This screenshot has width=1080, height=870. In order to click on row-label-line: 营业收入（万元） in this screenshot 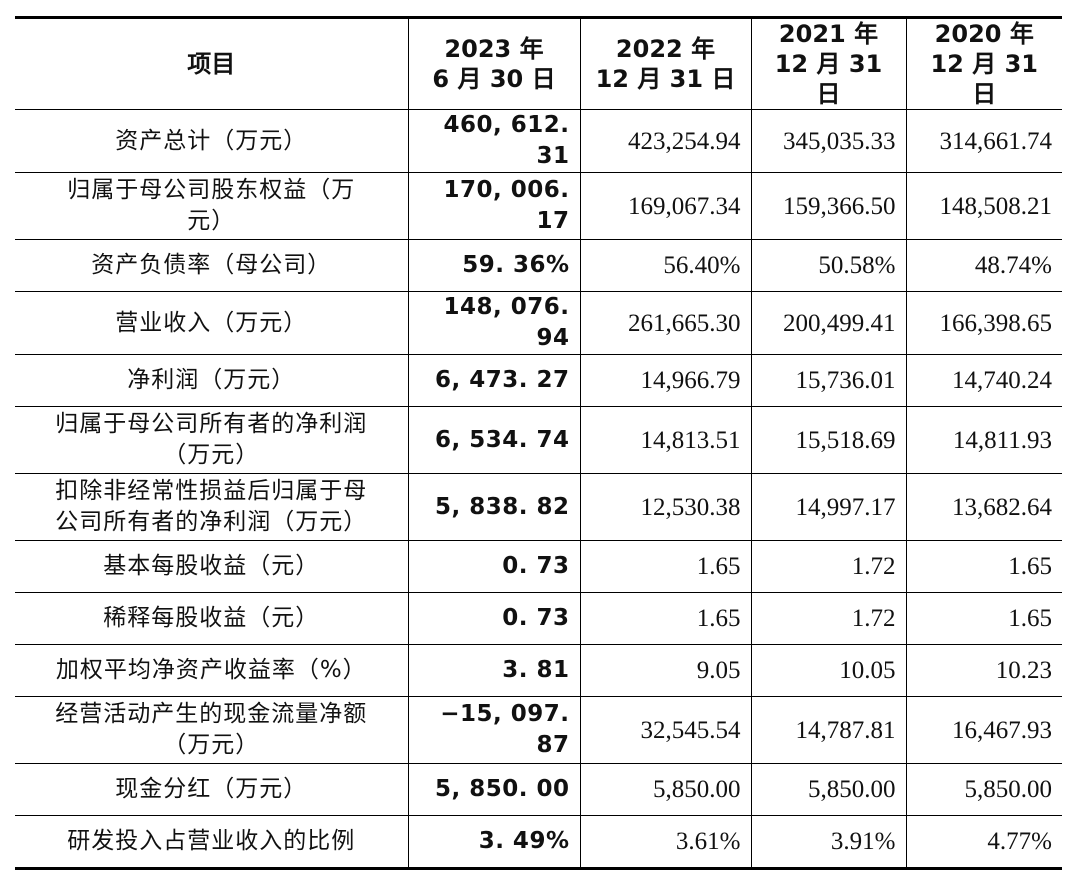, I will do `click(211, 322)`.